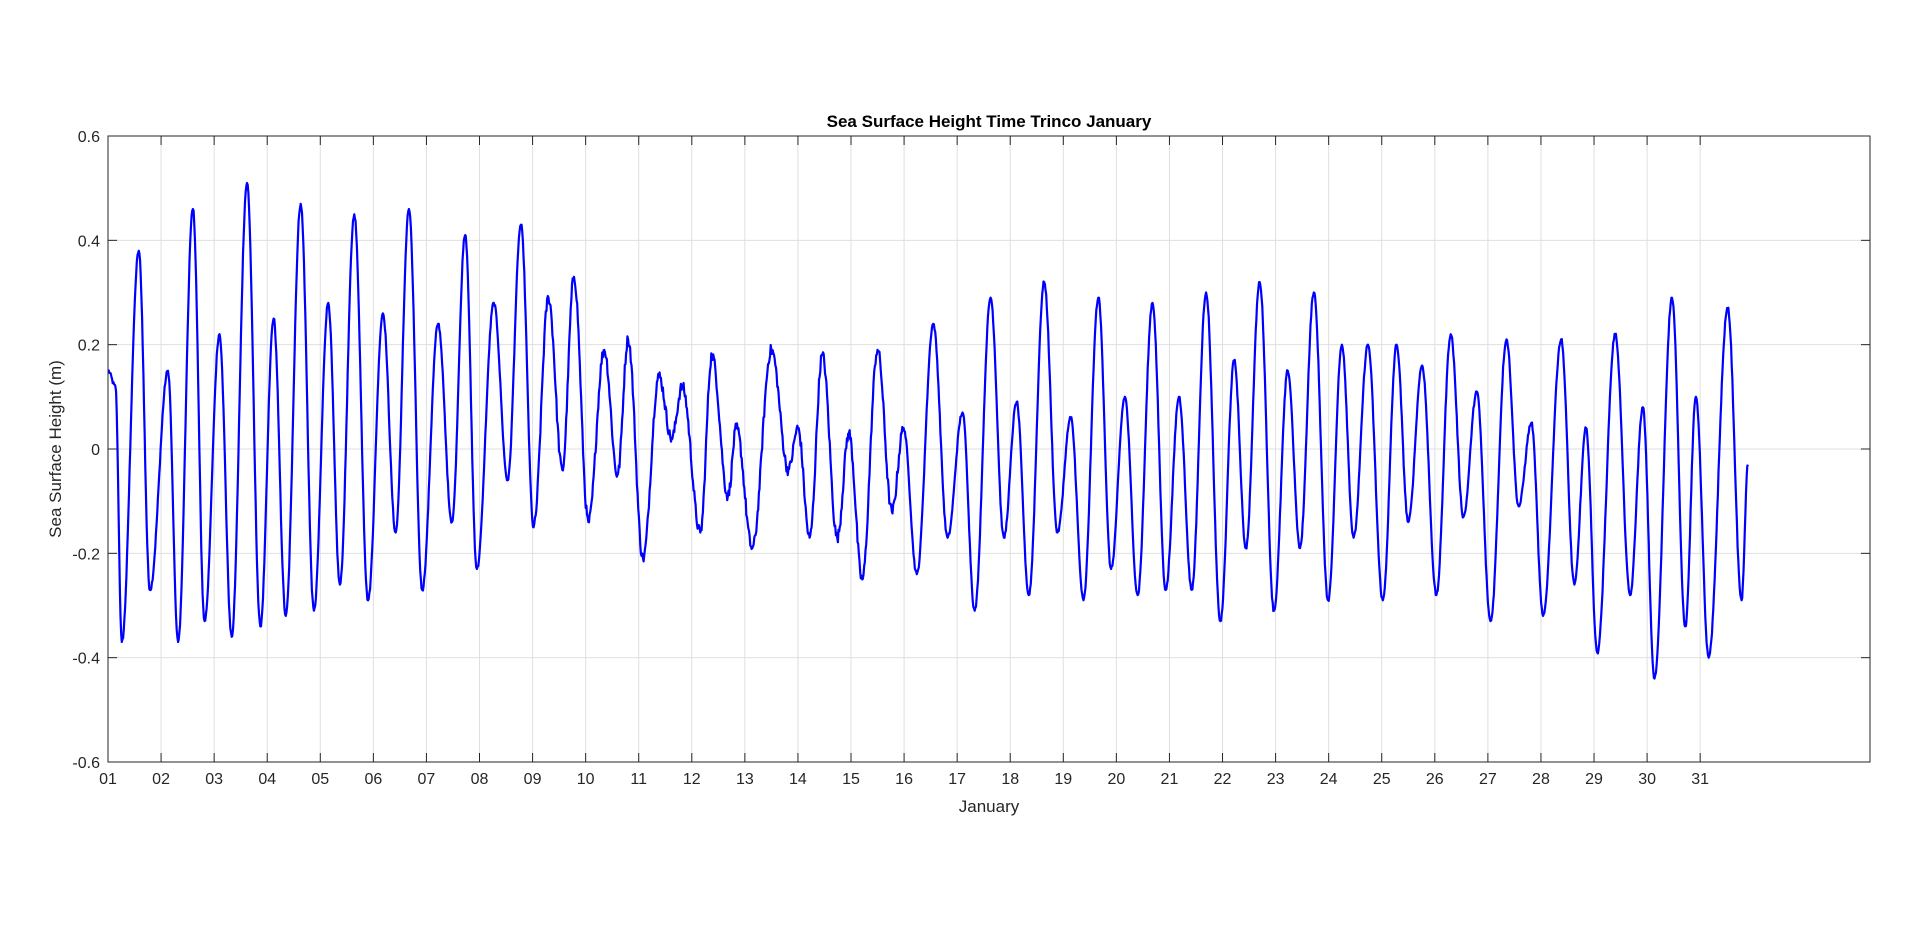 Image resolution: width=1920 pixels, height=926 pixels. Describe the element at coordinates (320, 779) in the screenshot. I see `x-tick-label: 05` at that location.